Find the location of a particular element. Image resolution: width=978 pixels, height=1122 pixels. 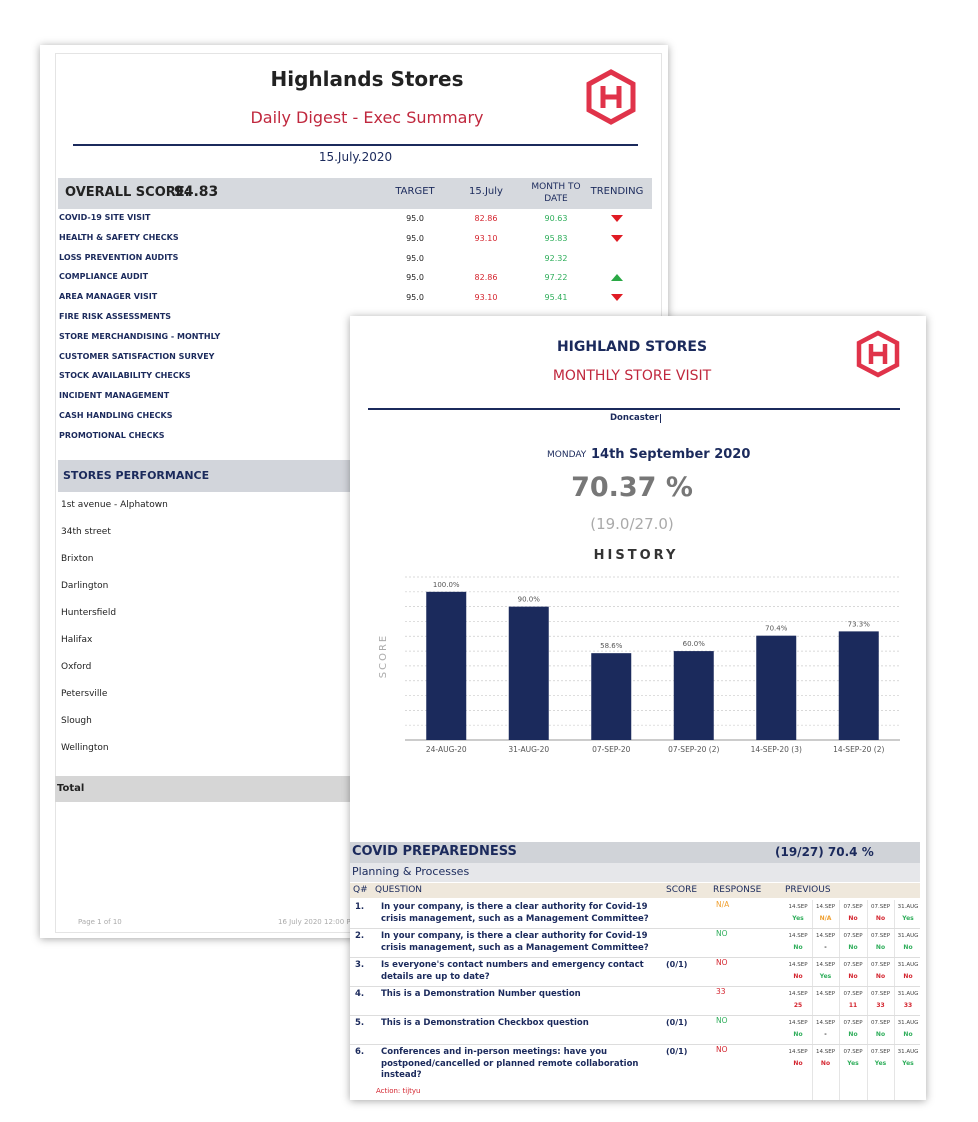

q-score: (0/1) is located at coordinates (677, 1022).